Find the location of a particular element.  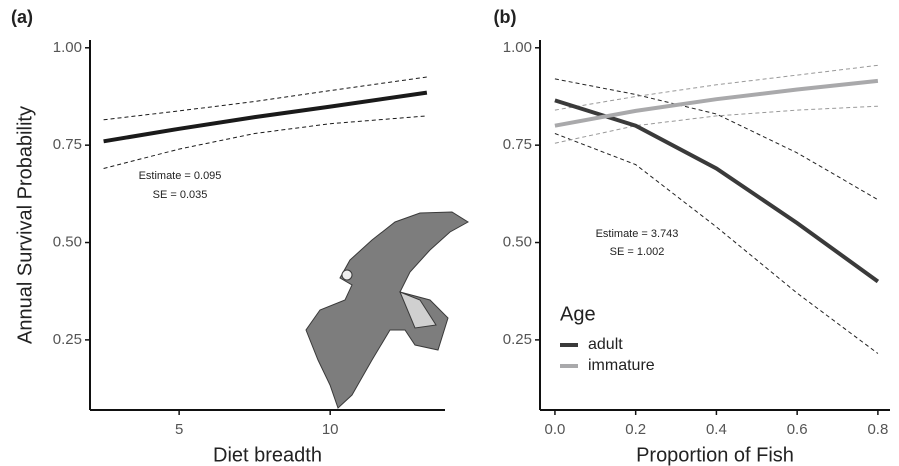

x-tick-label: 0.4 is located at coordinates (716, 429).